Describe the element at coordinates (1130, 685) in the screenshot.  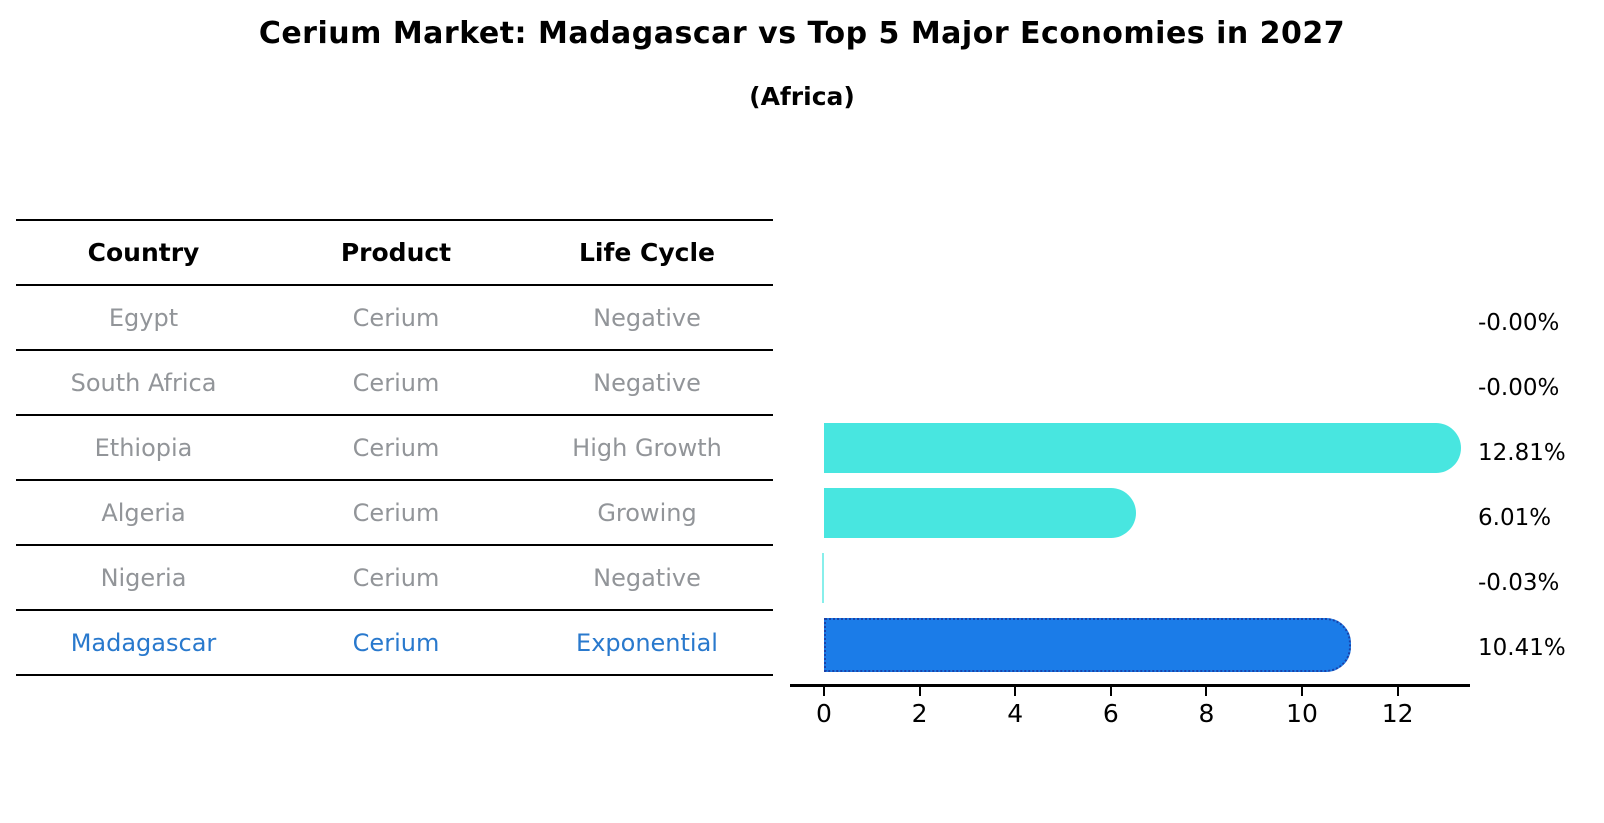
I see `x-axis-line` at that location.